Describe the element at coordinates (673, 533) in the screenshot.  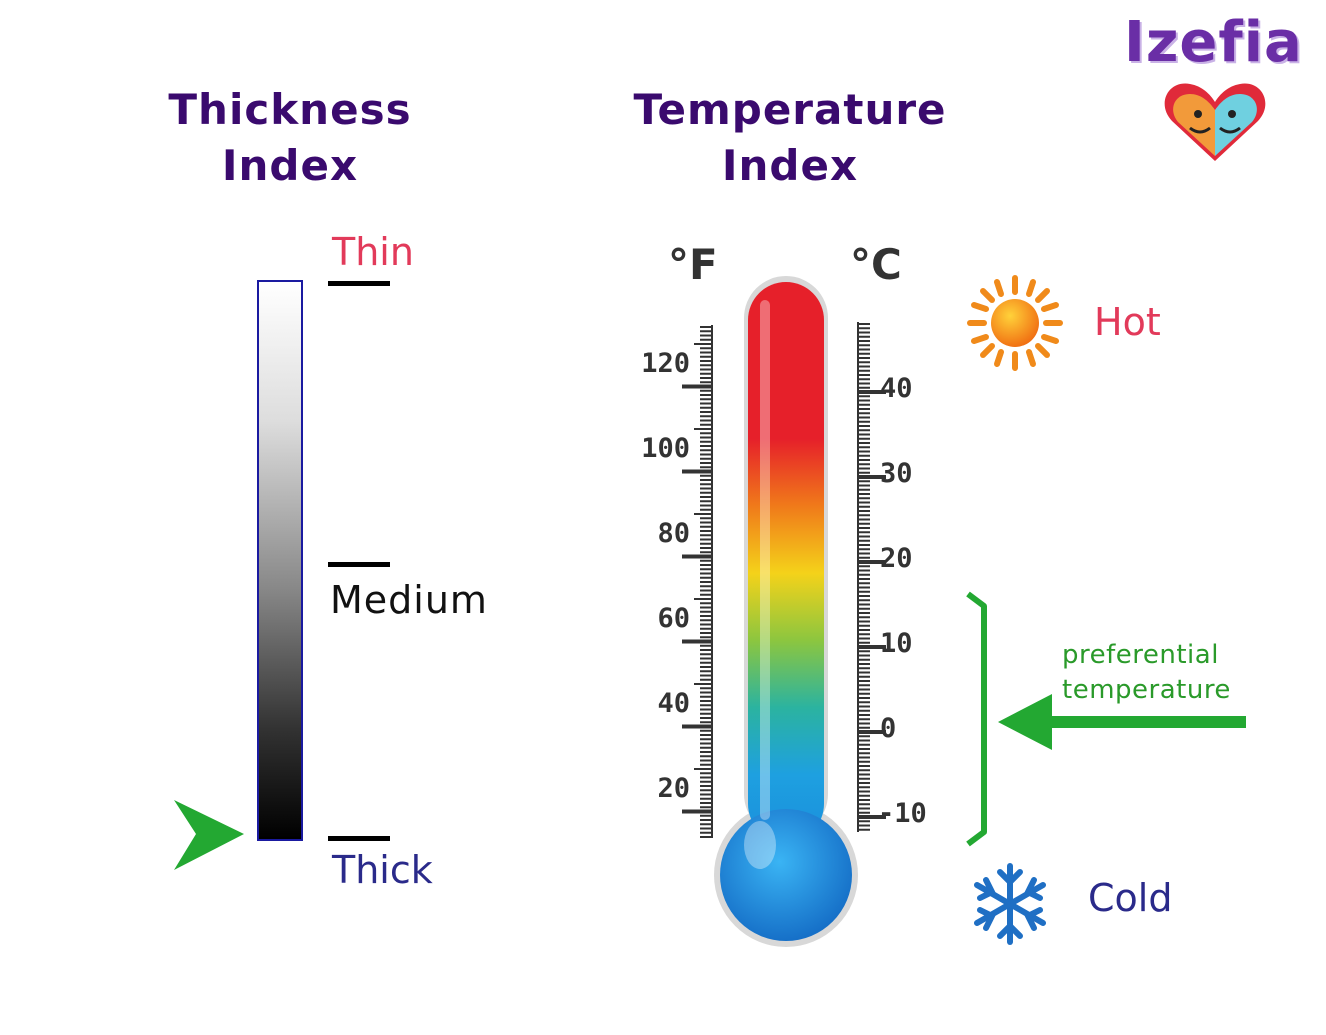
I see `fahrenheit-tick-label: 80` at that location.